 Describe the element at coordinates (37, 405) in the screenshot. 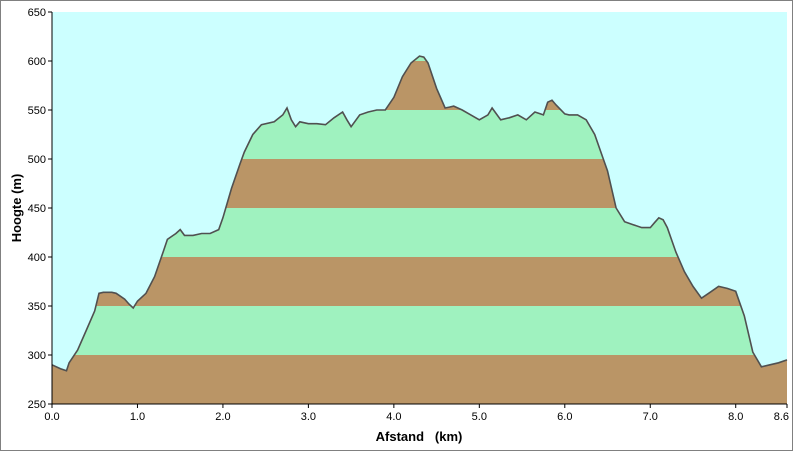

I see `y-tick-label: 250` at that location.